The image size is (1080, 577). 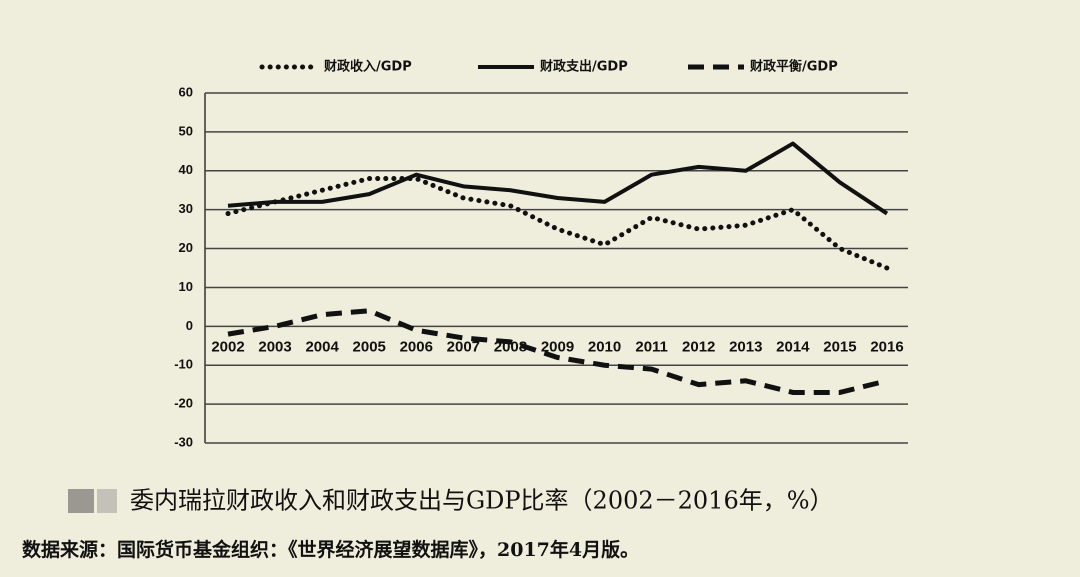 What do you see at coordinates (745, 346) in the screenshot?
I see `x-tick-label: 2013` at bounding box center [745, 346].